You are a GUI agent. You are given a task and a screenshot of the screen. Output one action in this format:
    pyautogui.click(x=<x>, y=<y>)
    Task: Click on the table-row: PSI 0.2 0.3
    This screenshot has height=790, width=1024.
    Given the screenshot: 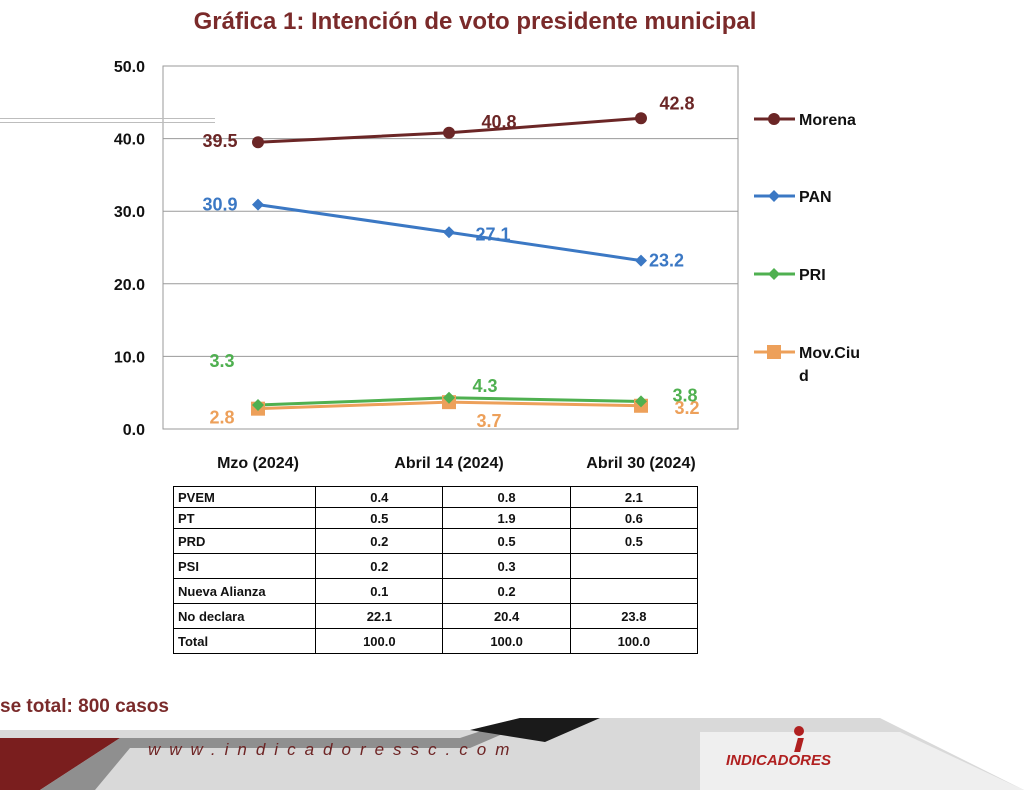 What is the action you would take?
    pyautogui.click(x=435, y=566)
    